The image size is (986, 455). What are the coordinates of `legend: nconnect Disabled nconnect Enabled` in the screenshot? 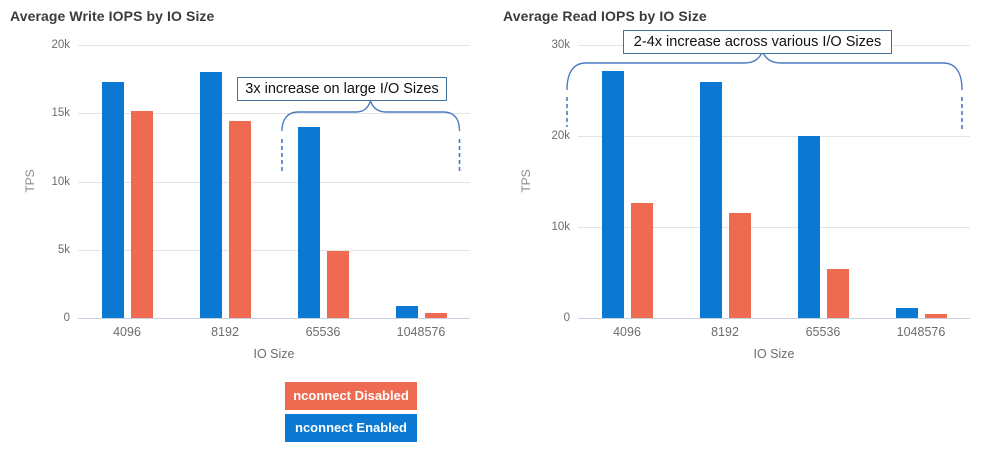 It's located at (351, 414).